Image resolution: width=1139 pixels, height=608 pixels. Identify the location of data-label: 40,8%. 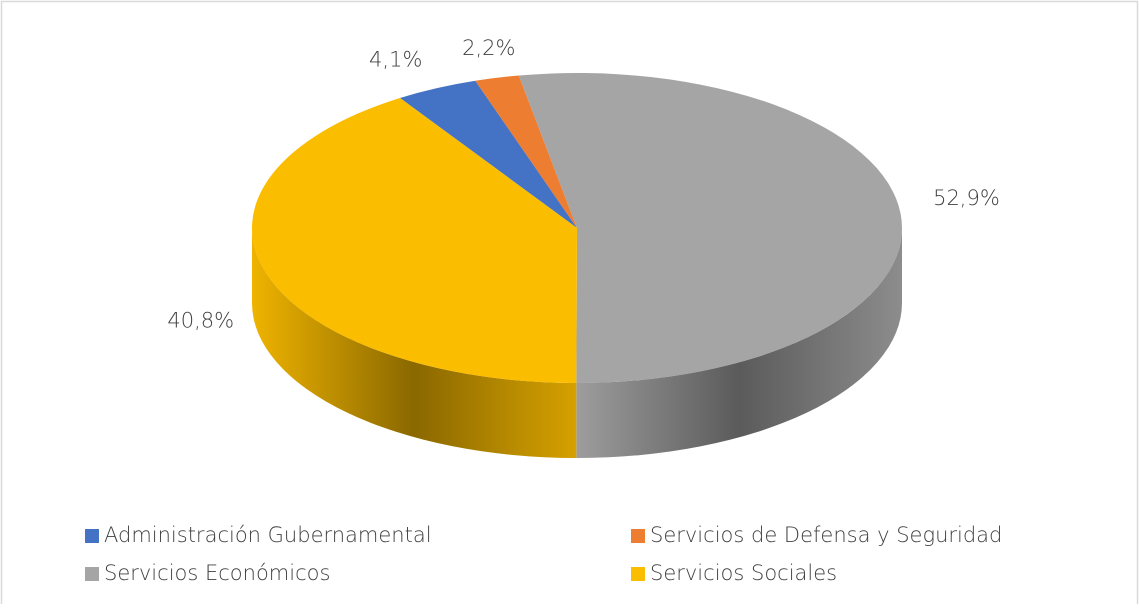
(200, 320).